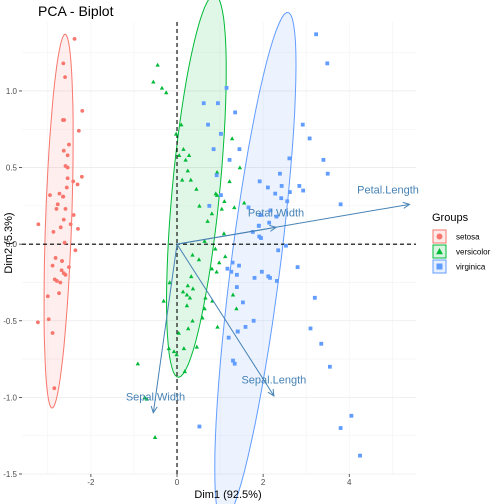  Describe the element at coordinates (273, 381) in the screenshot. I see `variable-label-sepal-length: Sepal.Length` at that location.